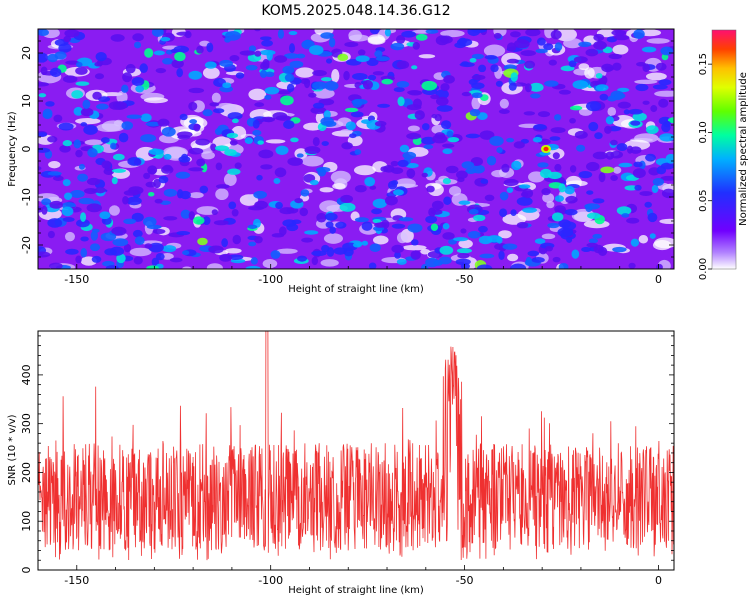  I want to click on heatmap-y-tick-label: 0, so click(26, 149).